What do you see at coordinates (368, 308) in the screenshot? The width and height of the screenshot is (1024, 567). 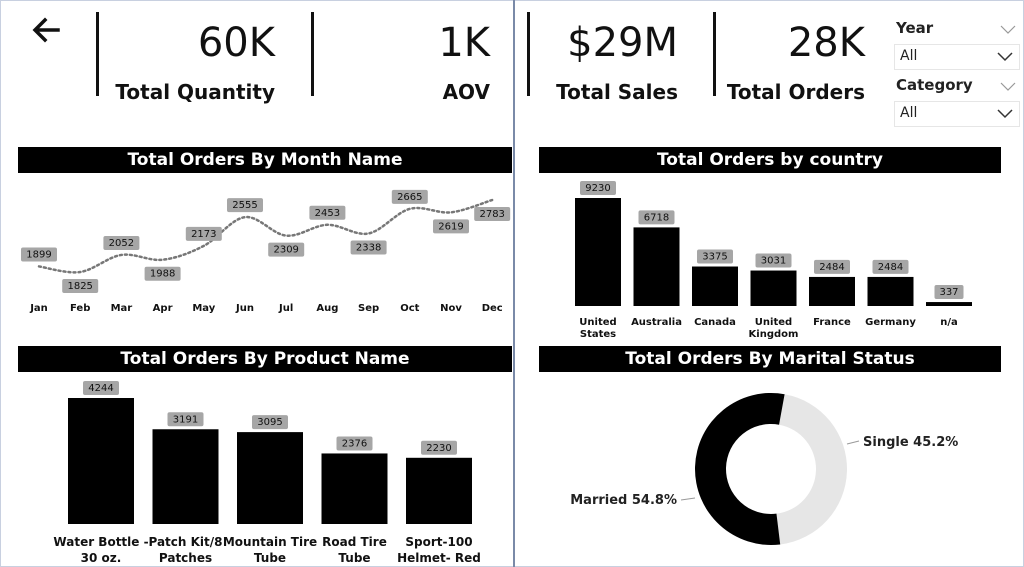 I see `x-tick-label: Sep` at bounding box center [368, 308].